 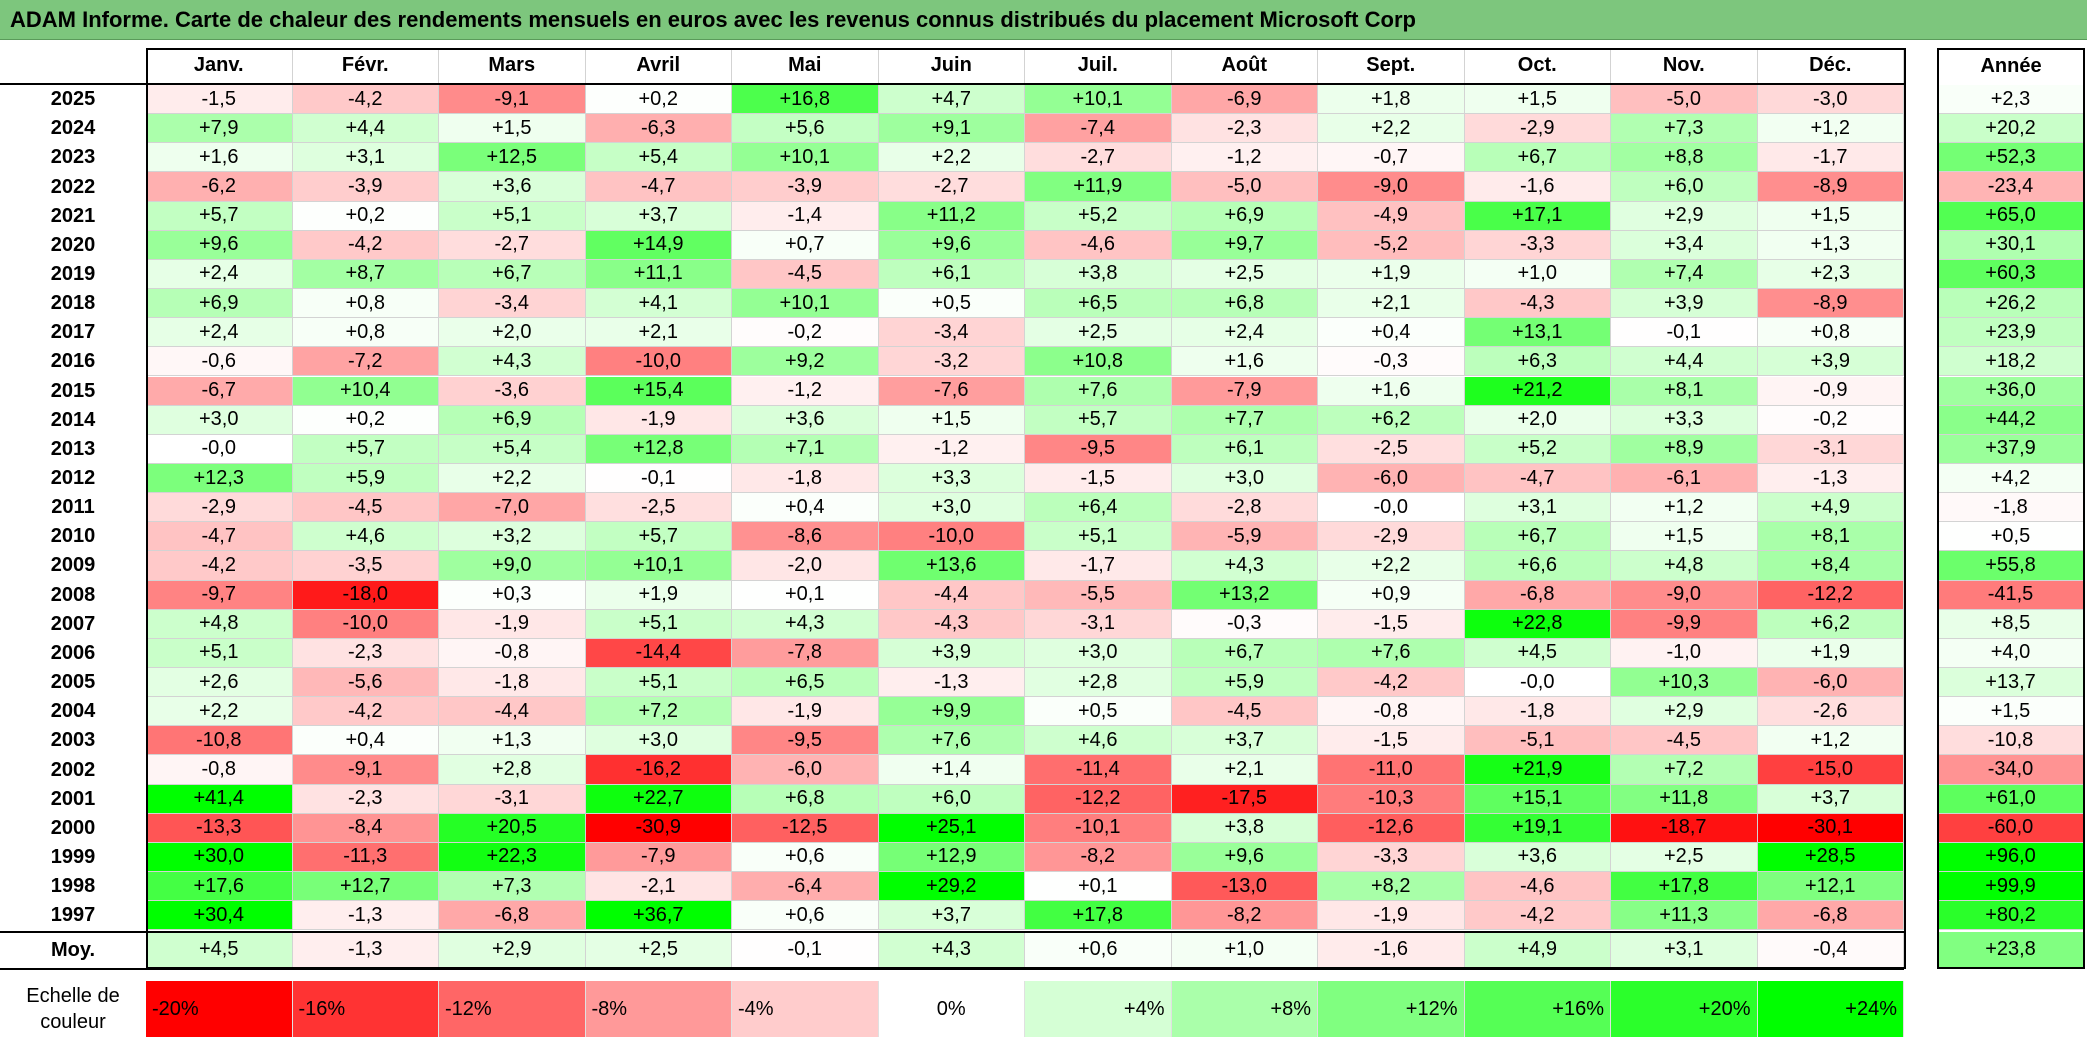 I want to click on heat-cell: +21,9, so click(x=1537, y=770).